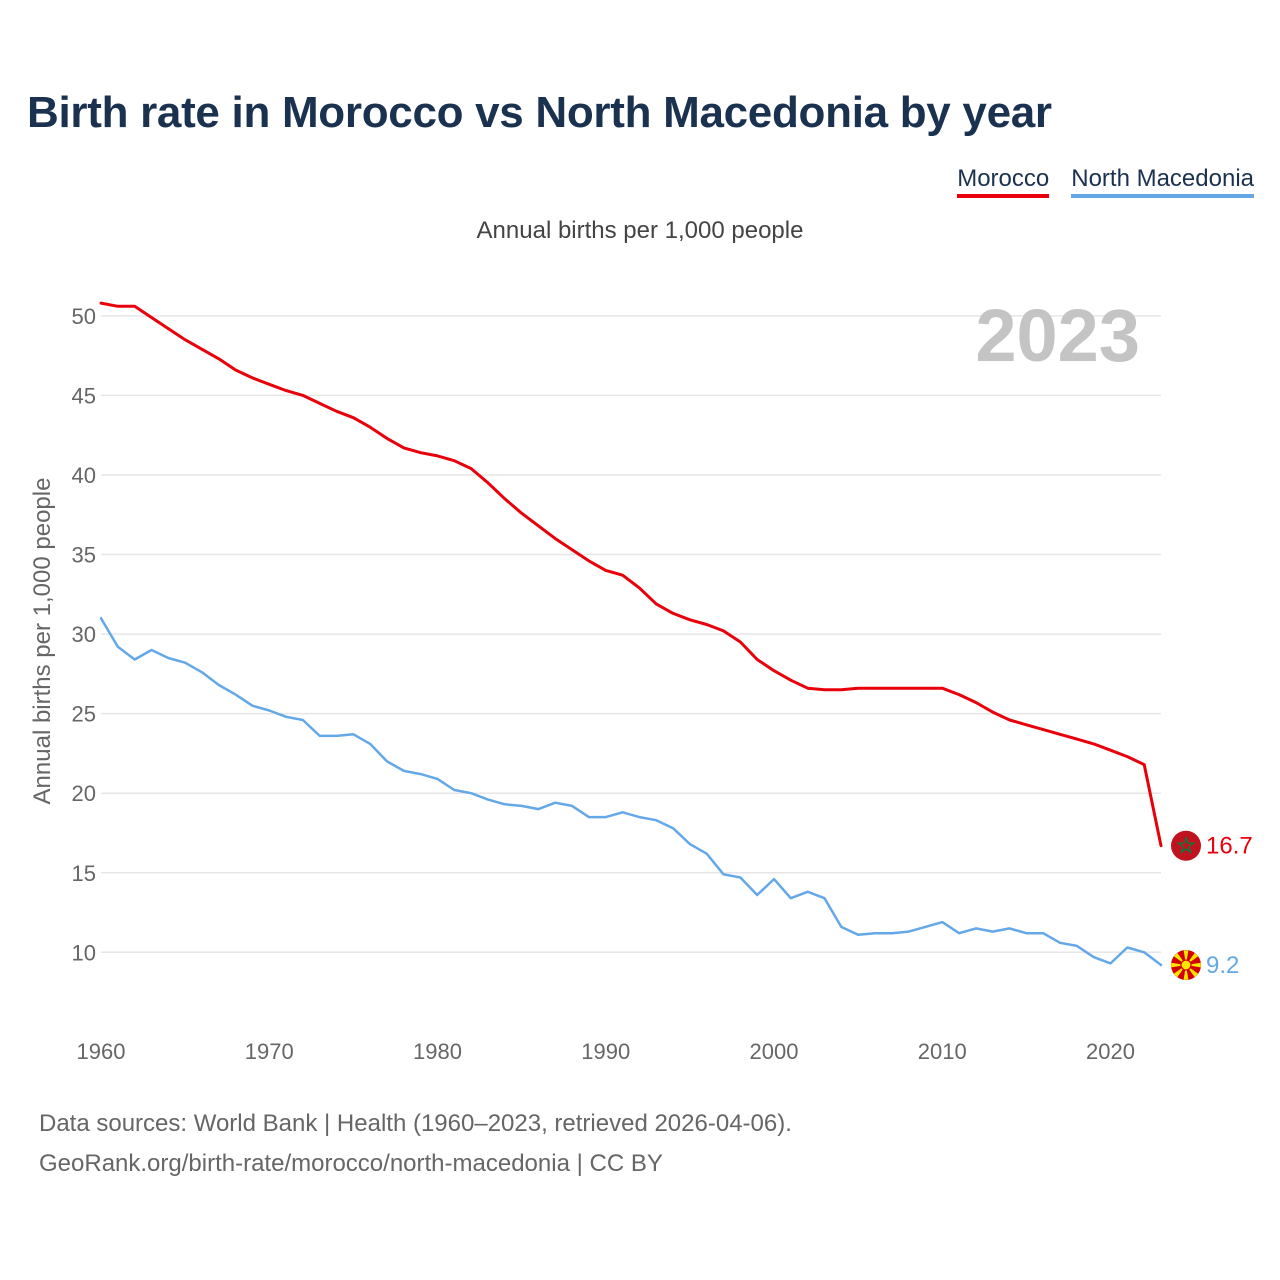  I want to click on y-tick-label: 40, so click(84, 475).